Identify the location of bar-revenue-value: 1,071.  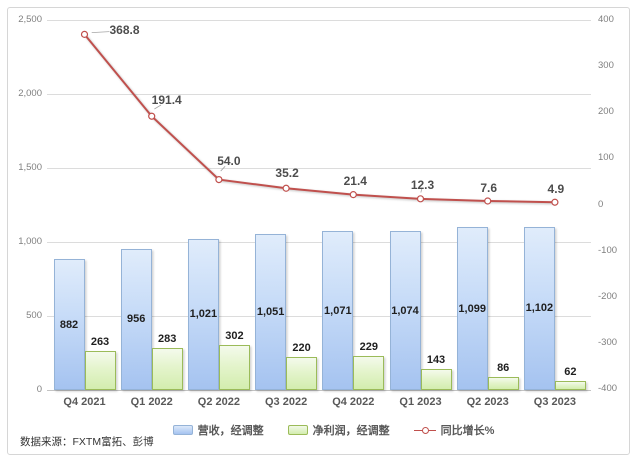
(338, 310).